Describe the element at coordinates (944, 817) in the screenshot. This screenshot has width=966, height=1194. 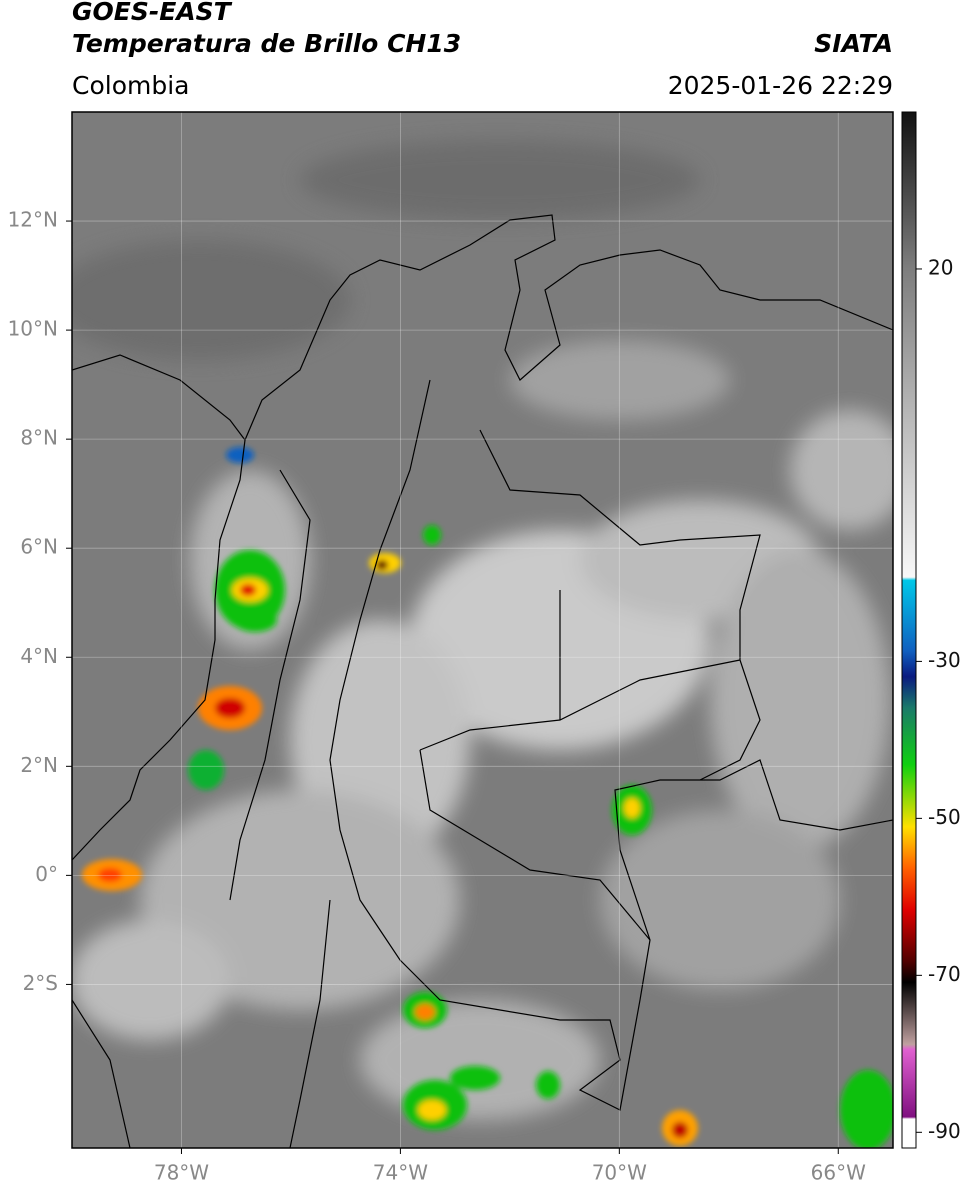
I see `colorbar-tick-label: -50` at that location.